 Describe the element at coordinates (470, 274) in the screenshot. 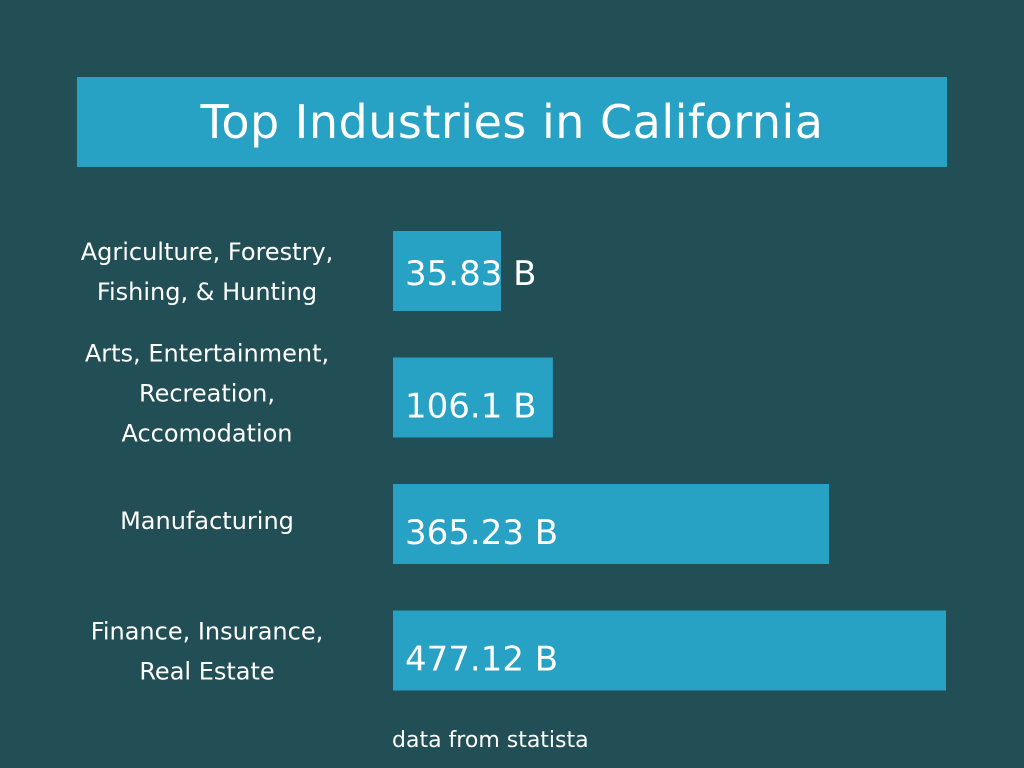

I see `value-label-0: 35.83 B` at that location.